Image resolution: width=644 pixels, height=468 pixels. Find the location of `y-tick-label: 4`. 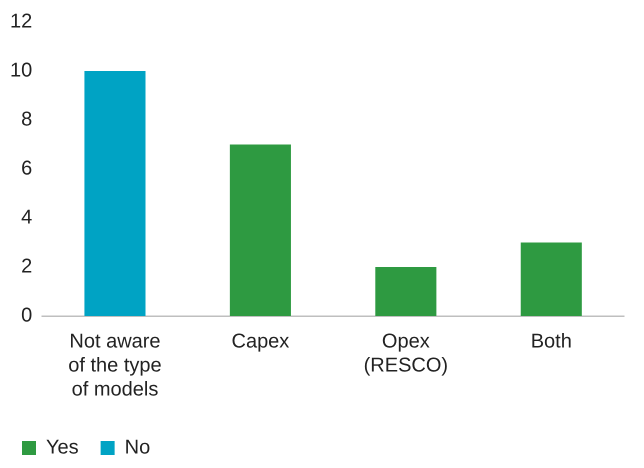

y-tick-label: 4 is located at coordinates (26, 217).